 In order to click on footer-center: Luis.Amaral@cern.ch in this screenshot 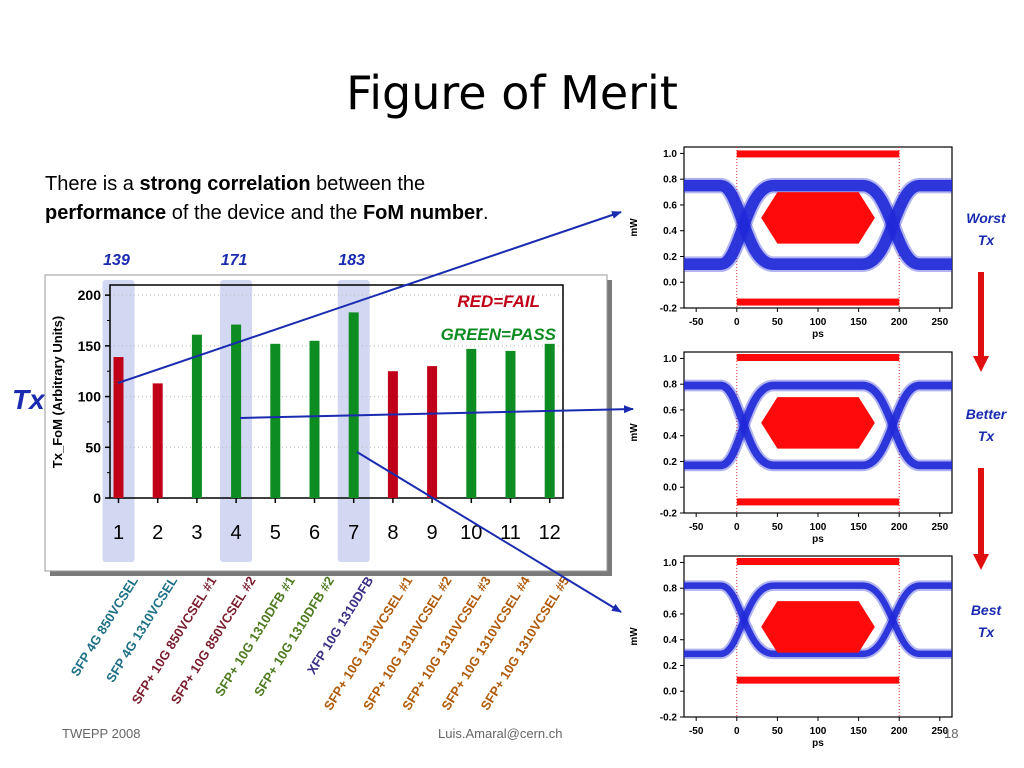, I will do `click(500, 733)`.